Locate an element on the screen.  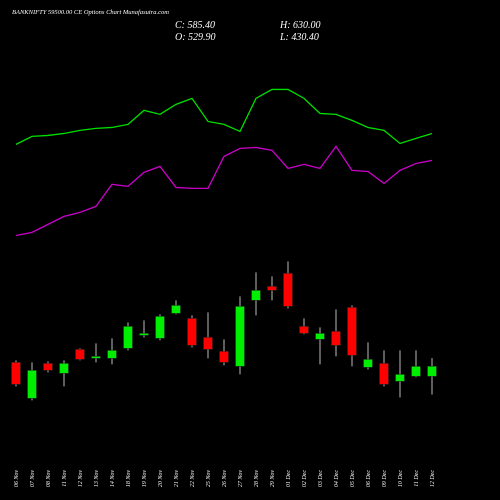
x-tick-label: 01 Dec is located at coordinates (289, 478).